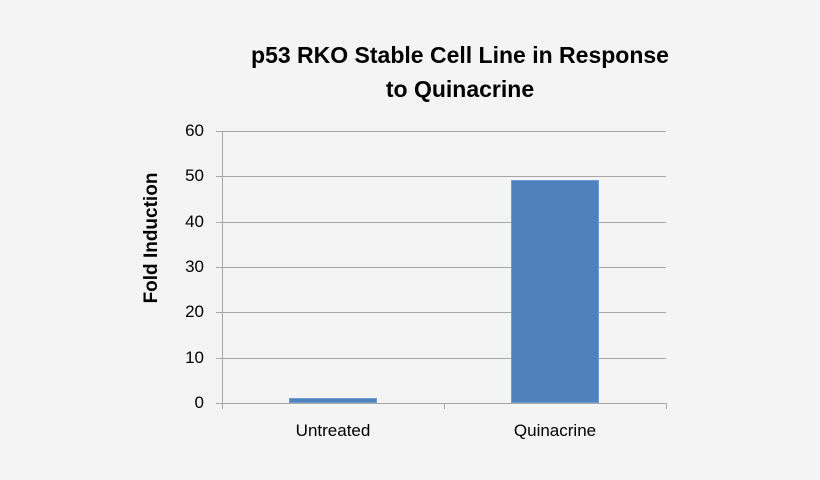  Describe the element at coordinates (333, 430) in the screenshot. I see `x-tick-label: Untreated` at that location.